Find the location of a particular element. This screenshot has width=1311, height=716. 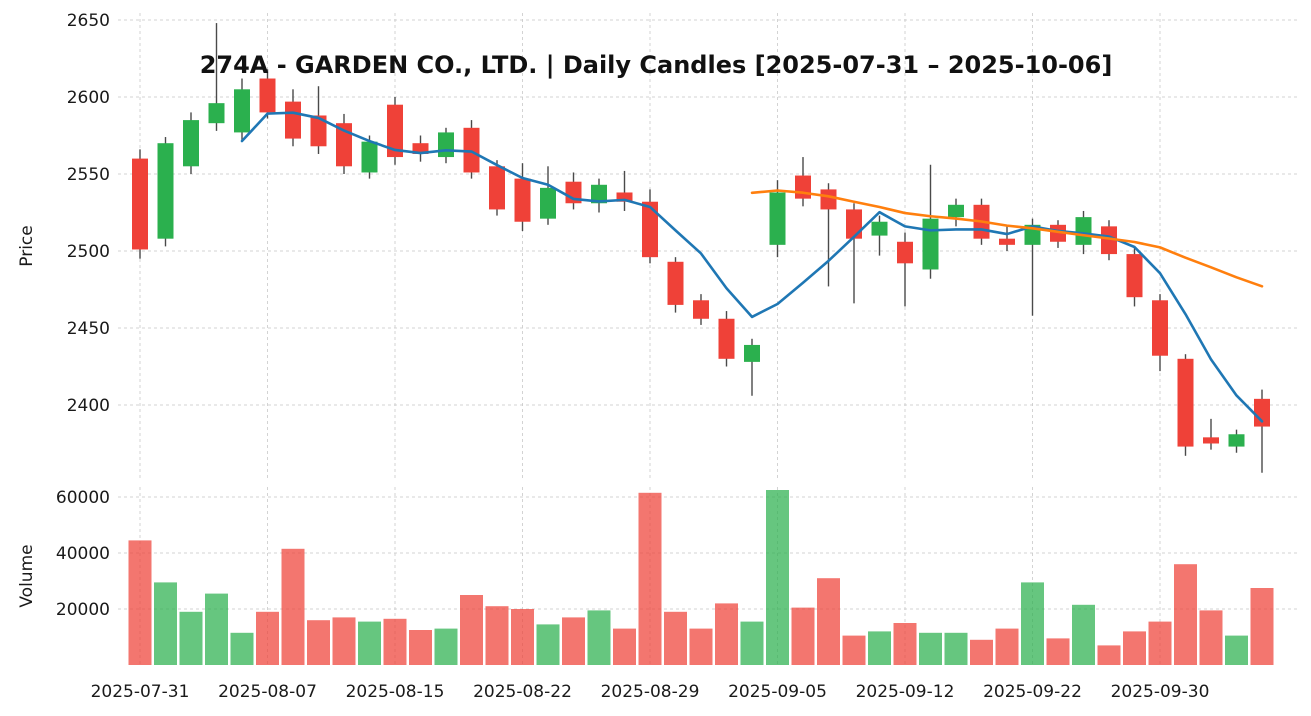

volume-axis-label: Volume is located at coordinates (27, 575).